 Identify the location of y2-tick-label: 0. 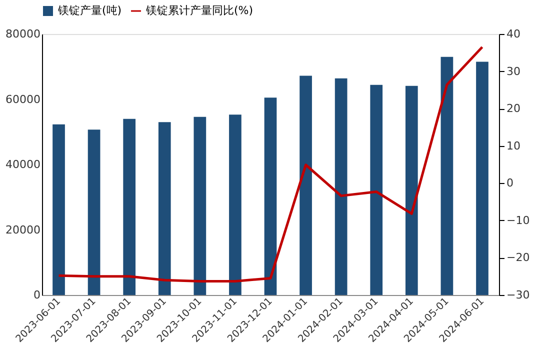
(510, 183).